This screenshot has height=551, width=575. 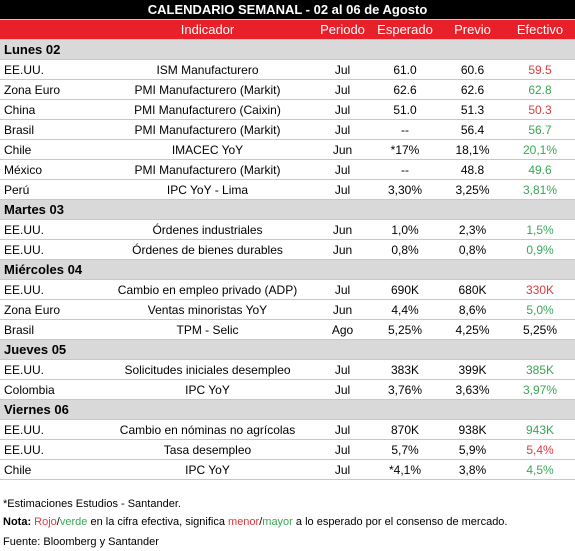 I want to click on note-part: en la cifra efectiva, significa, so click(x=157, y=522).